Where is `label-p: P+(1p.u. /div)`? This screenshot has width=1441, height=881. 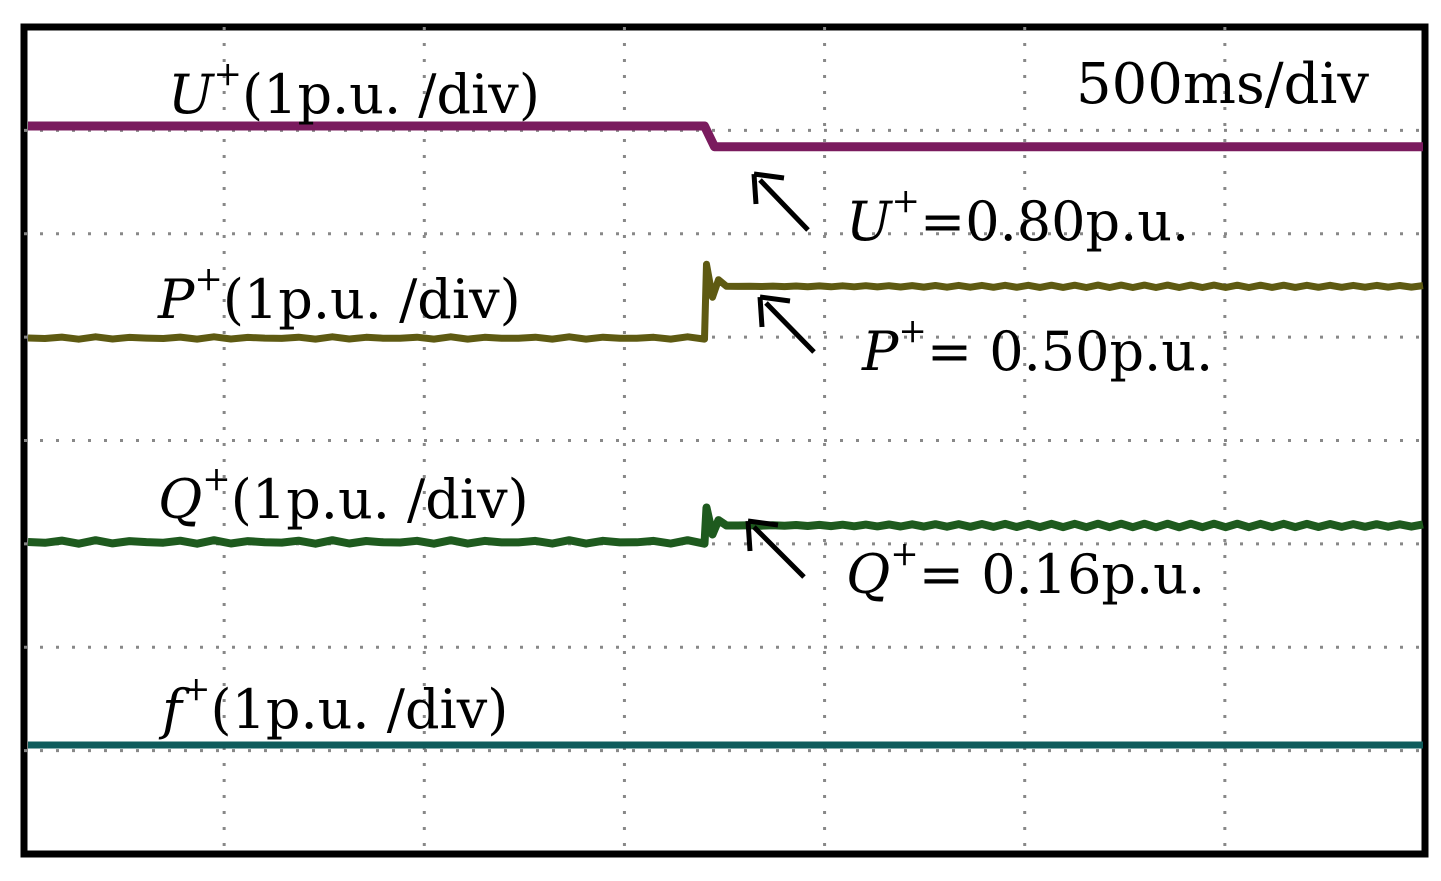
label-p: P+(1p.u. /div) is located at coordinates (339, 295).